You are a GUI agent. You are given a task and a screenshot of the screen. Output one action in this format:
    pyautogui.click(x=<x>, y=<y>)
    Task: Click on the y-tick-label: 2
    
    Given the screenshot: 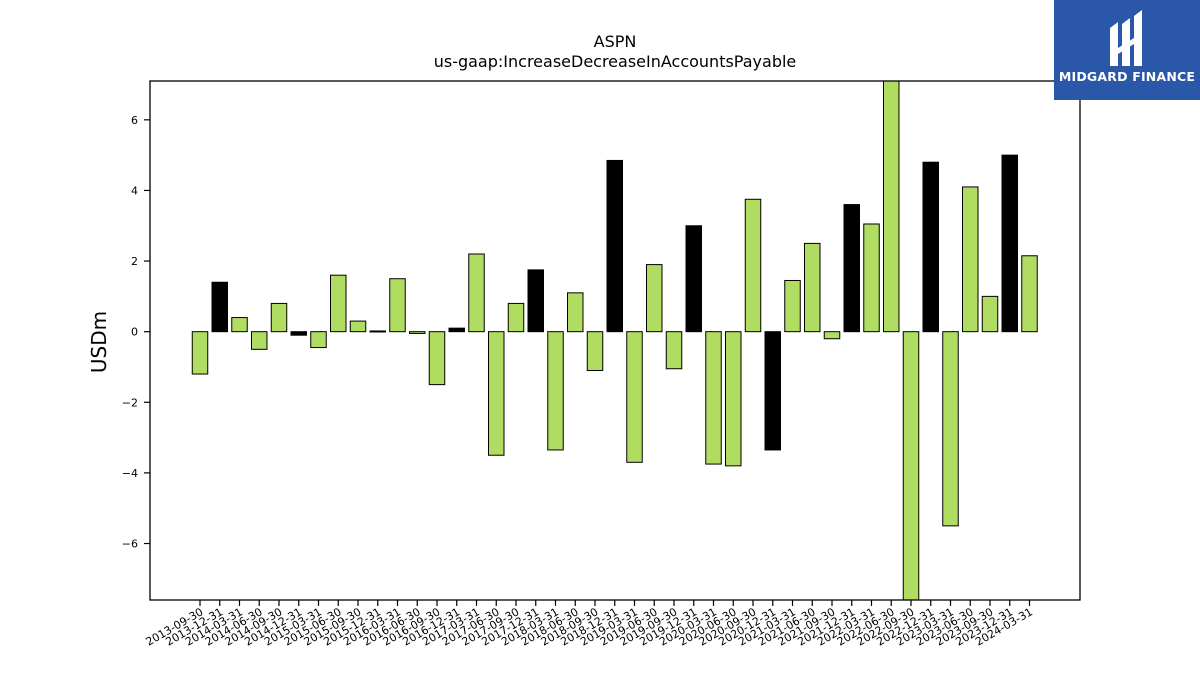 What is the action you would take?
    pyautogui.click(x=134, y=261)
    